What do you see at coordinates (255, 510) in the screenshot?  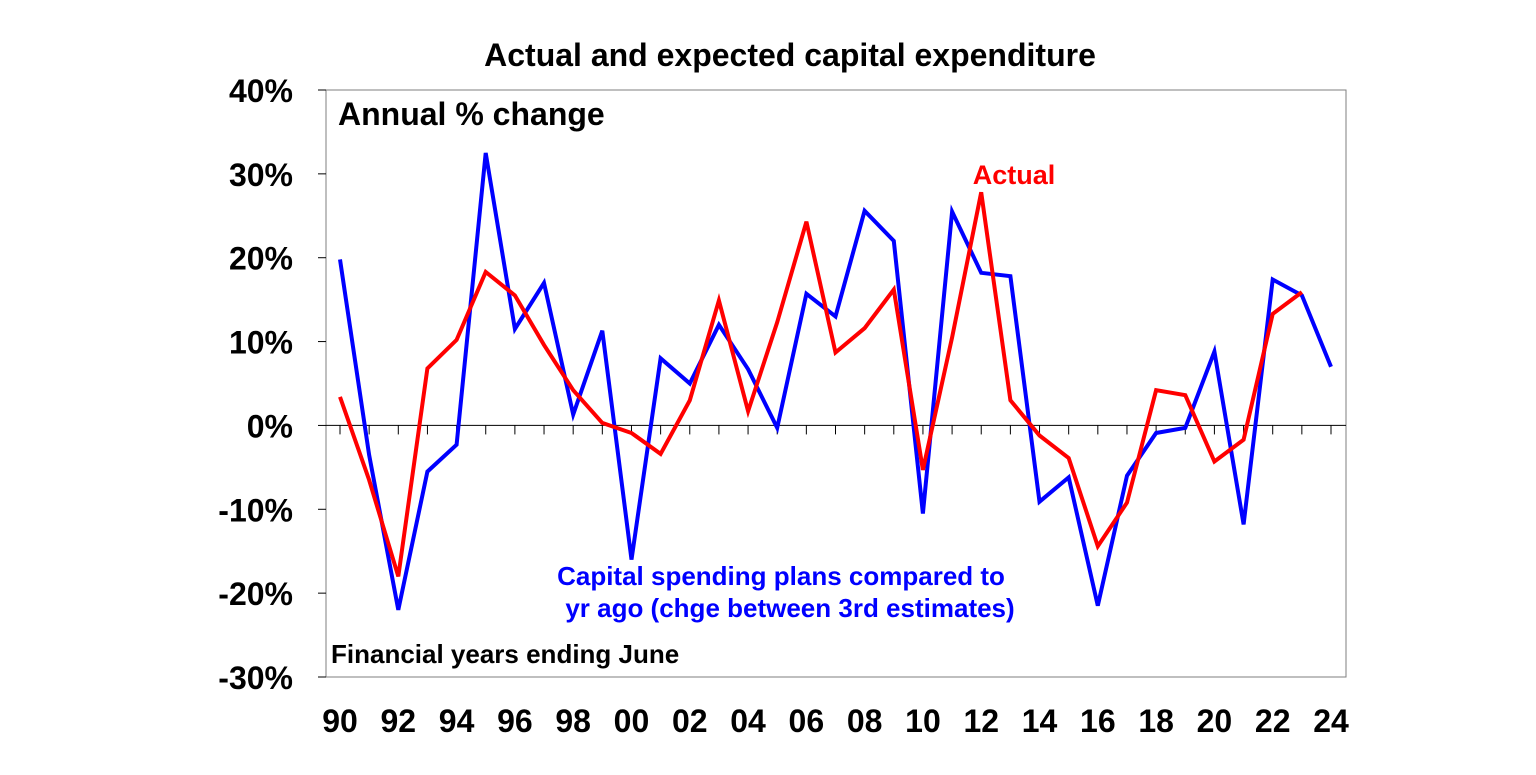 I see `y-tick-label: -10%` at bounding box center [255, 510].